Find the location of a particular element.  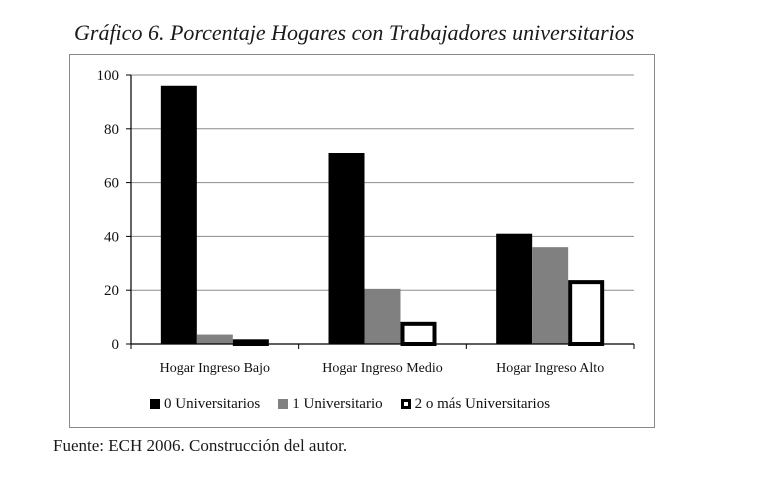

legend-item-1-universitario: 1 Universitario is located at coordinates (330, 404).